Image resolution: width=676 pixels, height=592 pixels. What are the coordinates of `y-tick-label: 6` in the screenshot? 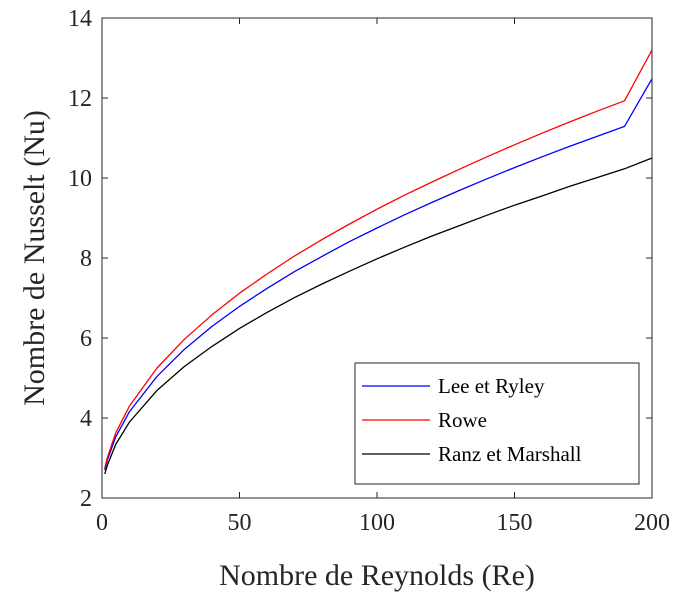 It's located at (86, 339).